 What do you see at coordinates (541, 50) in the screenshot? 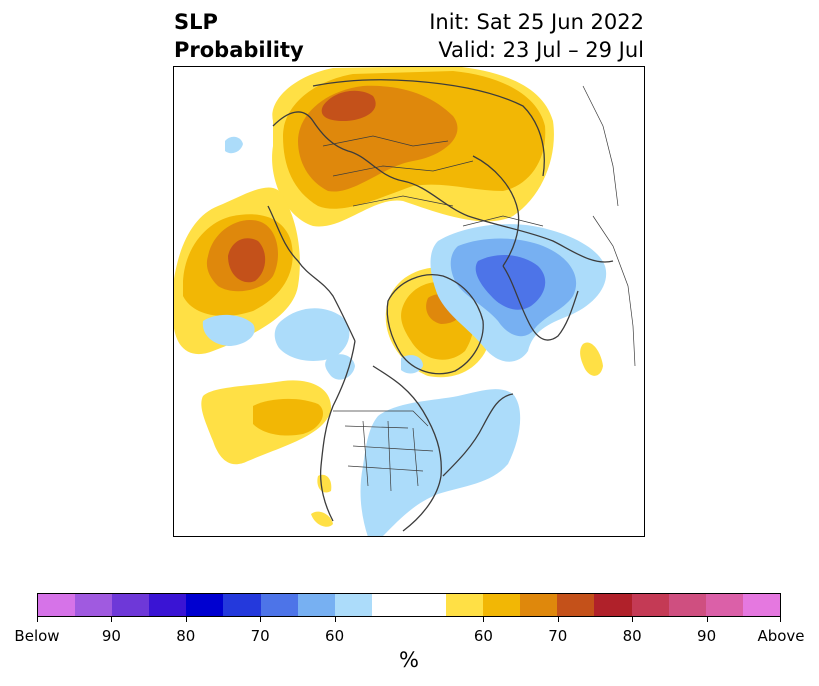
I see `valid-date-range: Valid: 23 Jul – 29 Jul` at bounding box center [541, 50].